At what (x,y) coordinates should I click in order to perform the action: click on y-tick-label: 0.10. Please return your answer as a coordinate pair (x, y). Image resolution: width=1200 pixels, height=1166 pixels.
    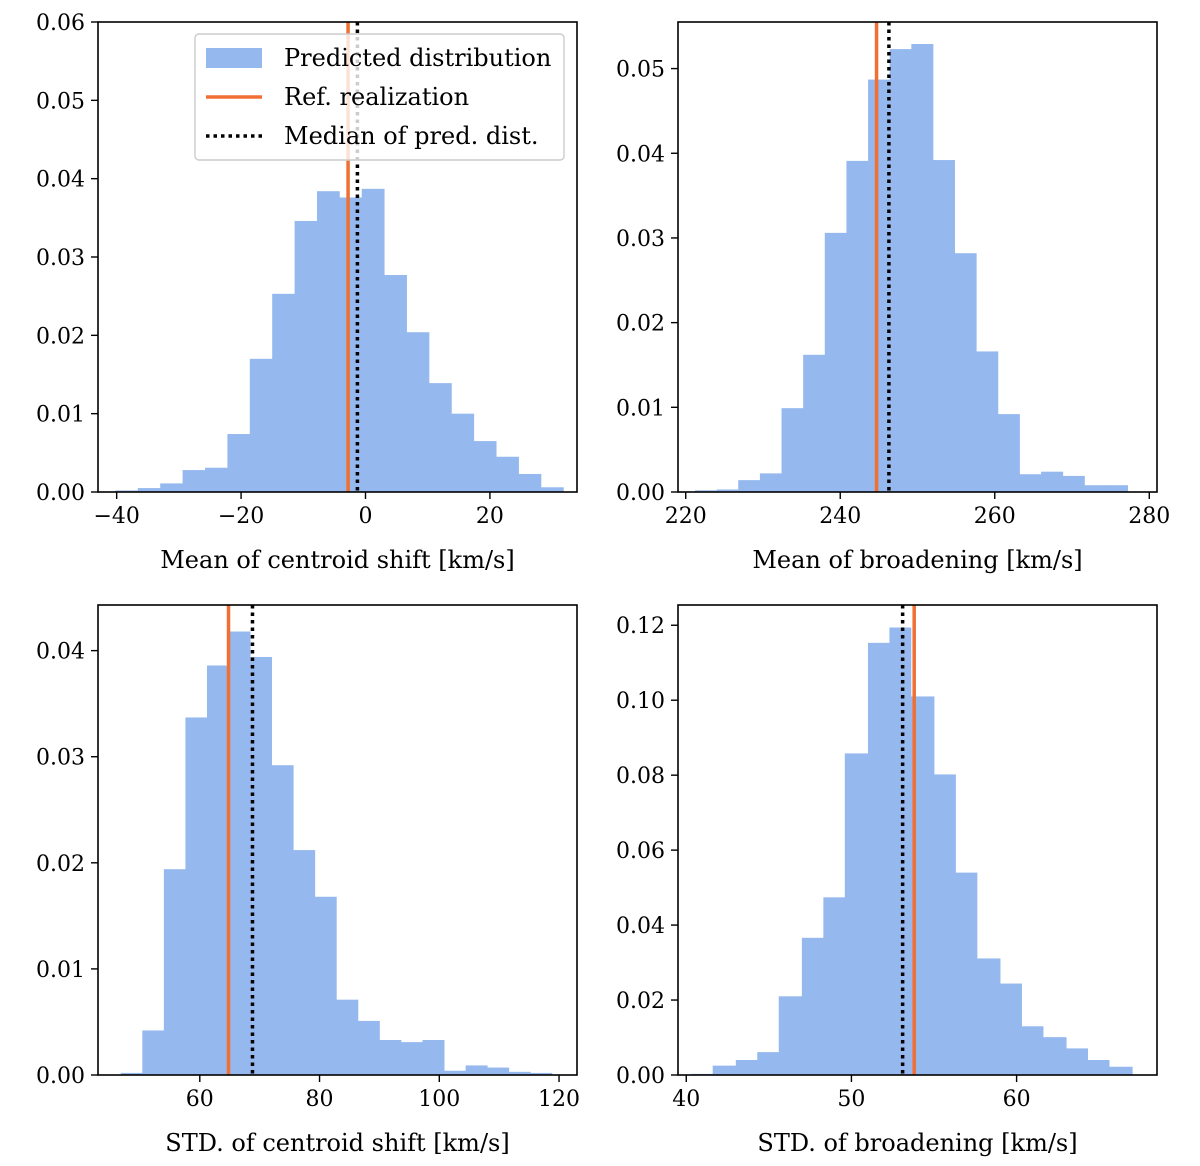
    Looking at the image, I should click on (640, 701).